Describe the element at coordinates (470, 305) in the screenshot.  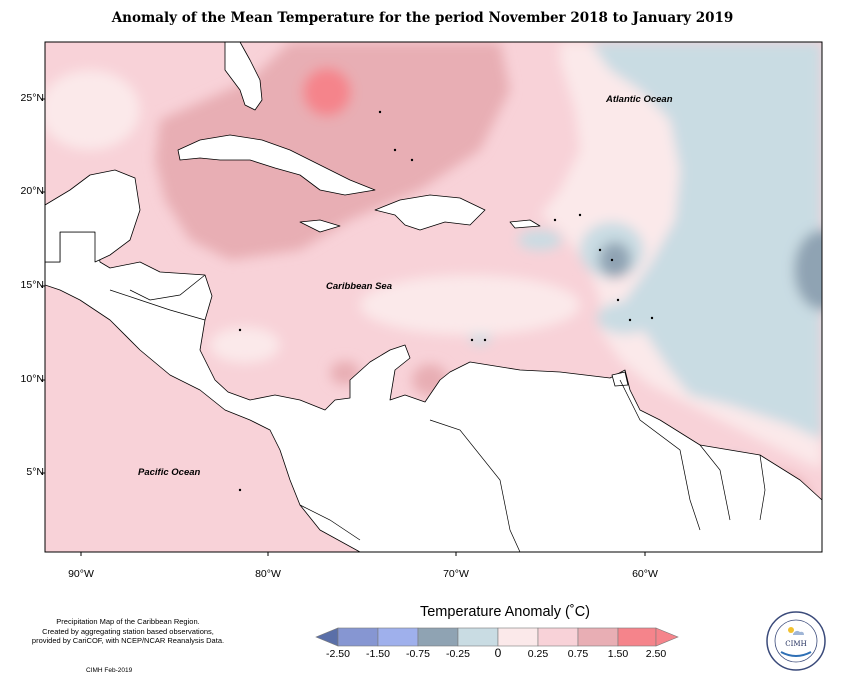
I see `anomaly-zone-neutral-caribbean` at that location.